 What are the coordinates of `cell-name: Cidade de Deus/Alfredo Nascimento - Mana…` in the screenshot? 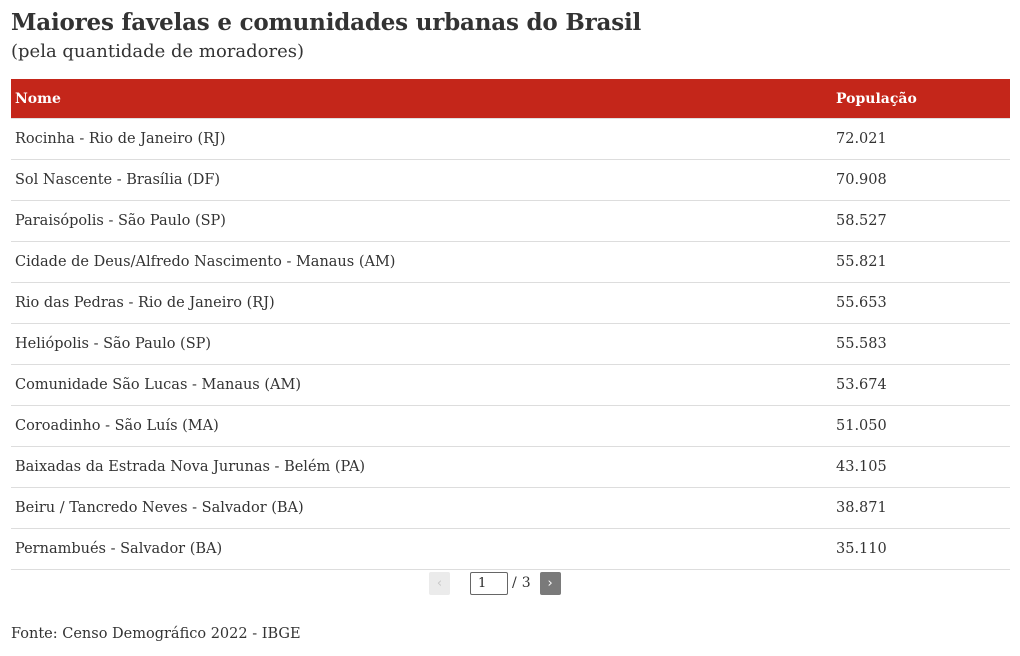 It's located at (421, 262).